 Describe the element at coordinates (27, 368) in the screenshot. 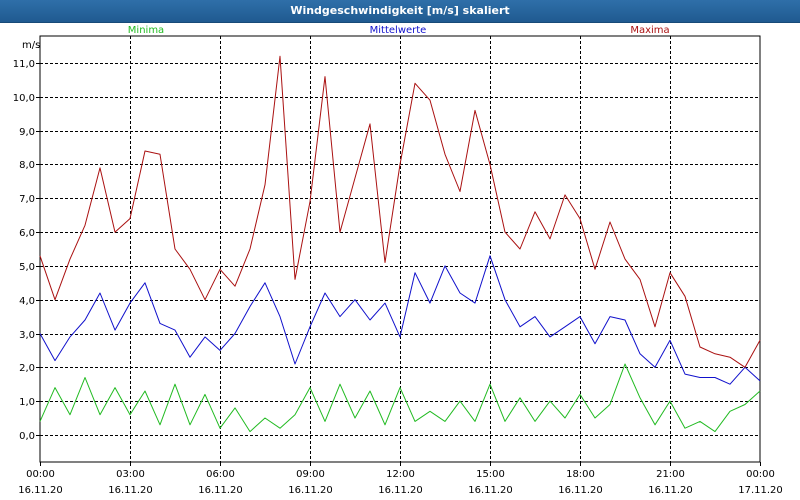

I see `y-tick-label: 2,0` at that location.